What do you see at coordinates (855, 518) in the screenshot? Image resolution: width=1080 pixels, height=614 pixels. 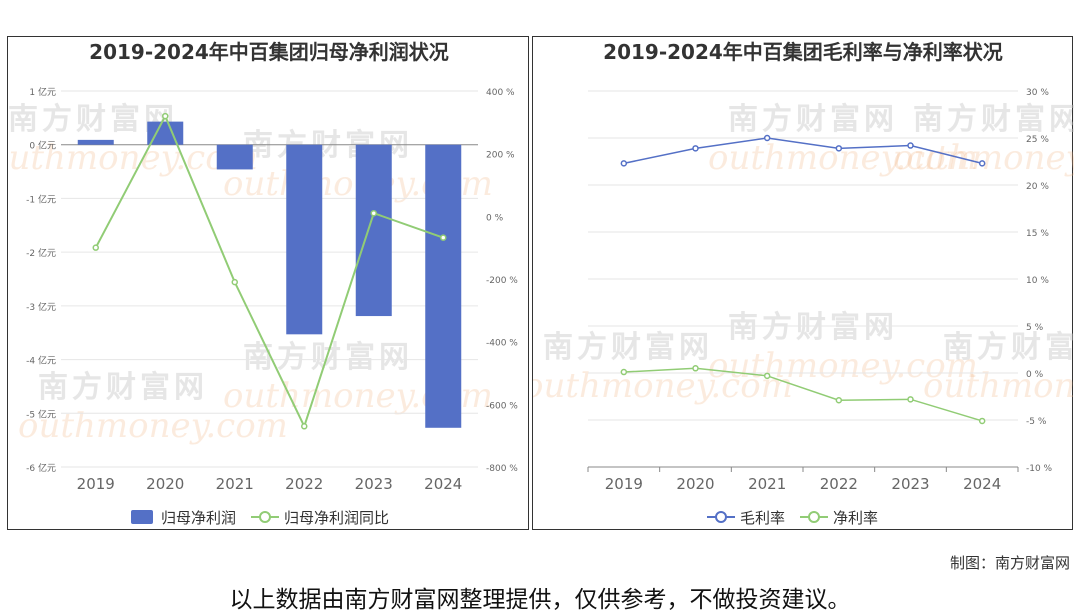 I see `legend-label: 净利率` at bounding box center [855, 518].